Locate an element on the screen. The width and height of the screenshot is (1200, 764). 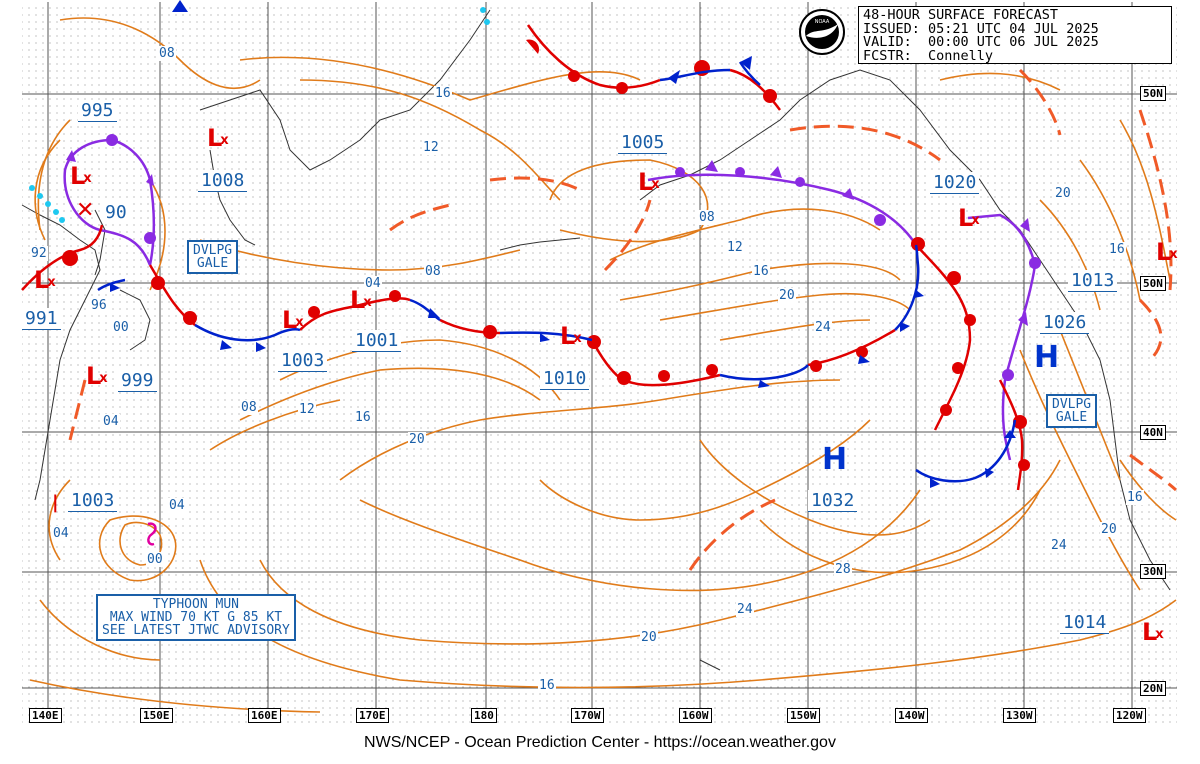
ice-markers is located at coordinates (259, 115).